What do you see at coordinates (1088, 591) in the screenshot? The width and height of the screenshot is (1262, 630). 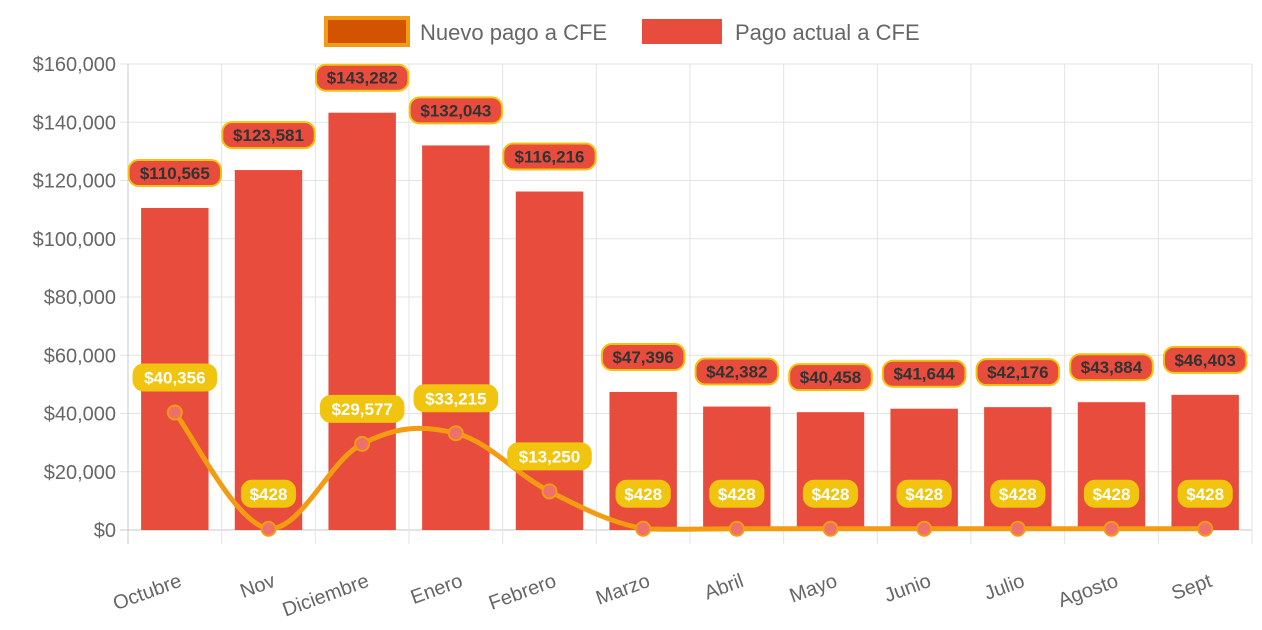 I see `x-tick-label: Agosto` at bounding box center [1088, 591].